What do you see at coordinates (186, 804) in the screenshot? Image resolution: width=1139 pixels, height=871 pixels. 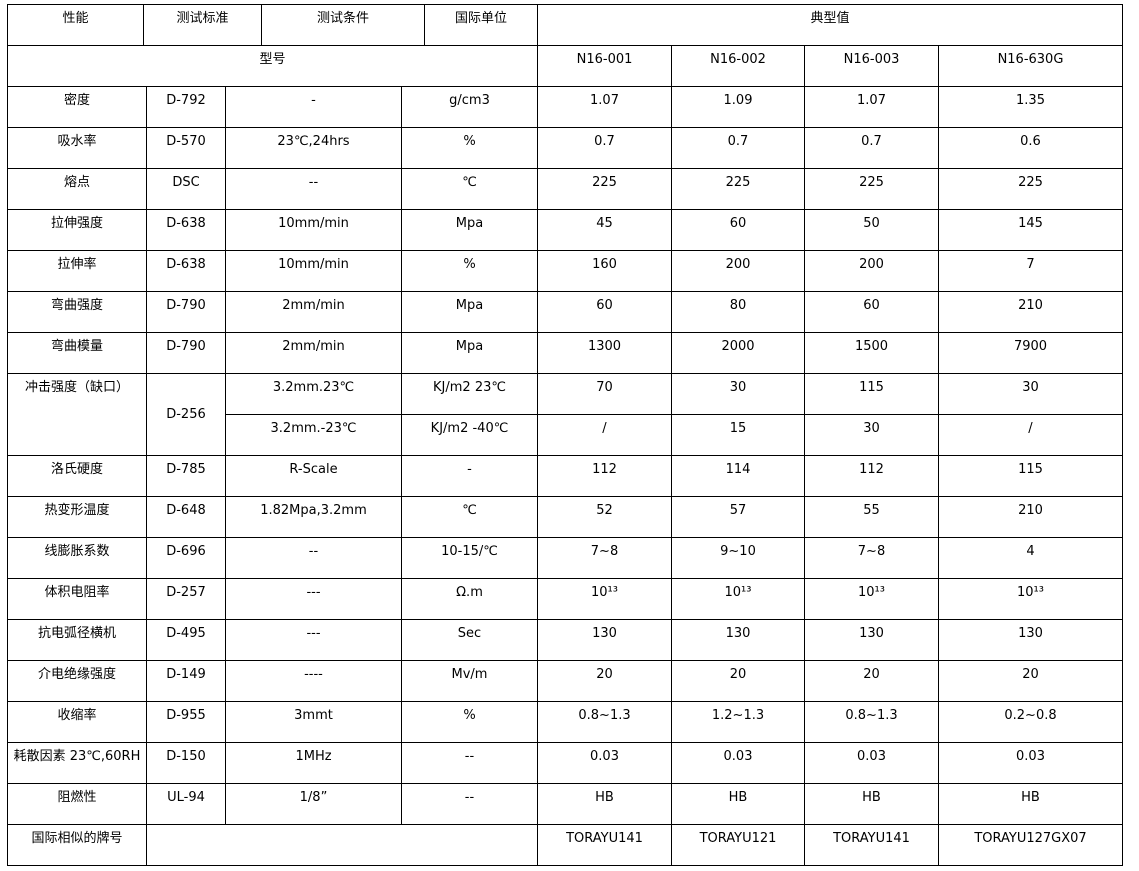 I see `cell: UL-94` at bounding box center [186, 804].